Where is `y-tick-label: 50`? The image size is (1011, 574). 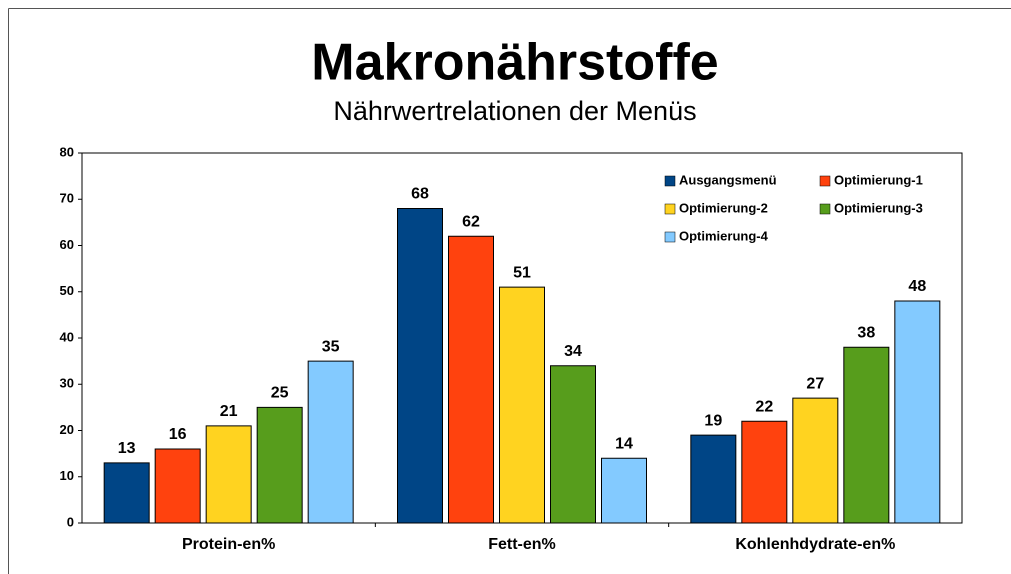 y-tick-label: 50 is located at coordinates (67, 290).